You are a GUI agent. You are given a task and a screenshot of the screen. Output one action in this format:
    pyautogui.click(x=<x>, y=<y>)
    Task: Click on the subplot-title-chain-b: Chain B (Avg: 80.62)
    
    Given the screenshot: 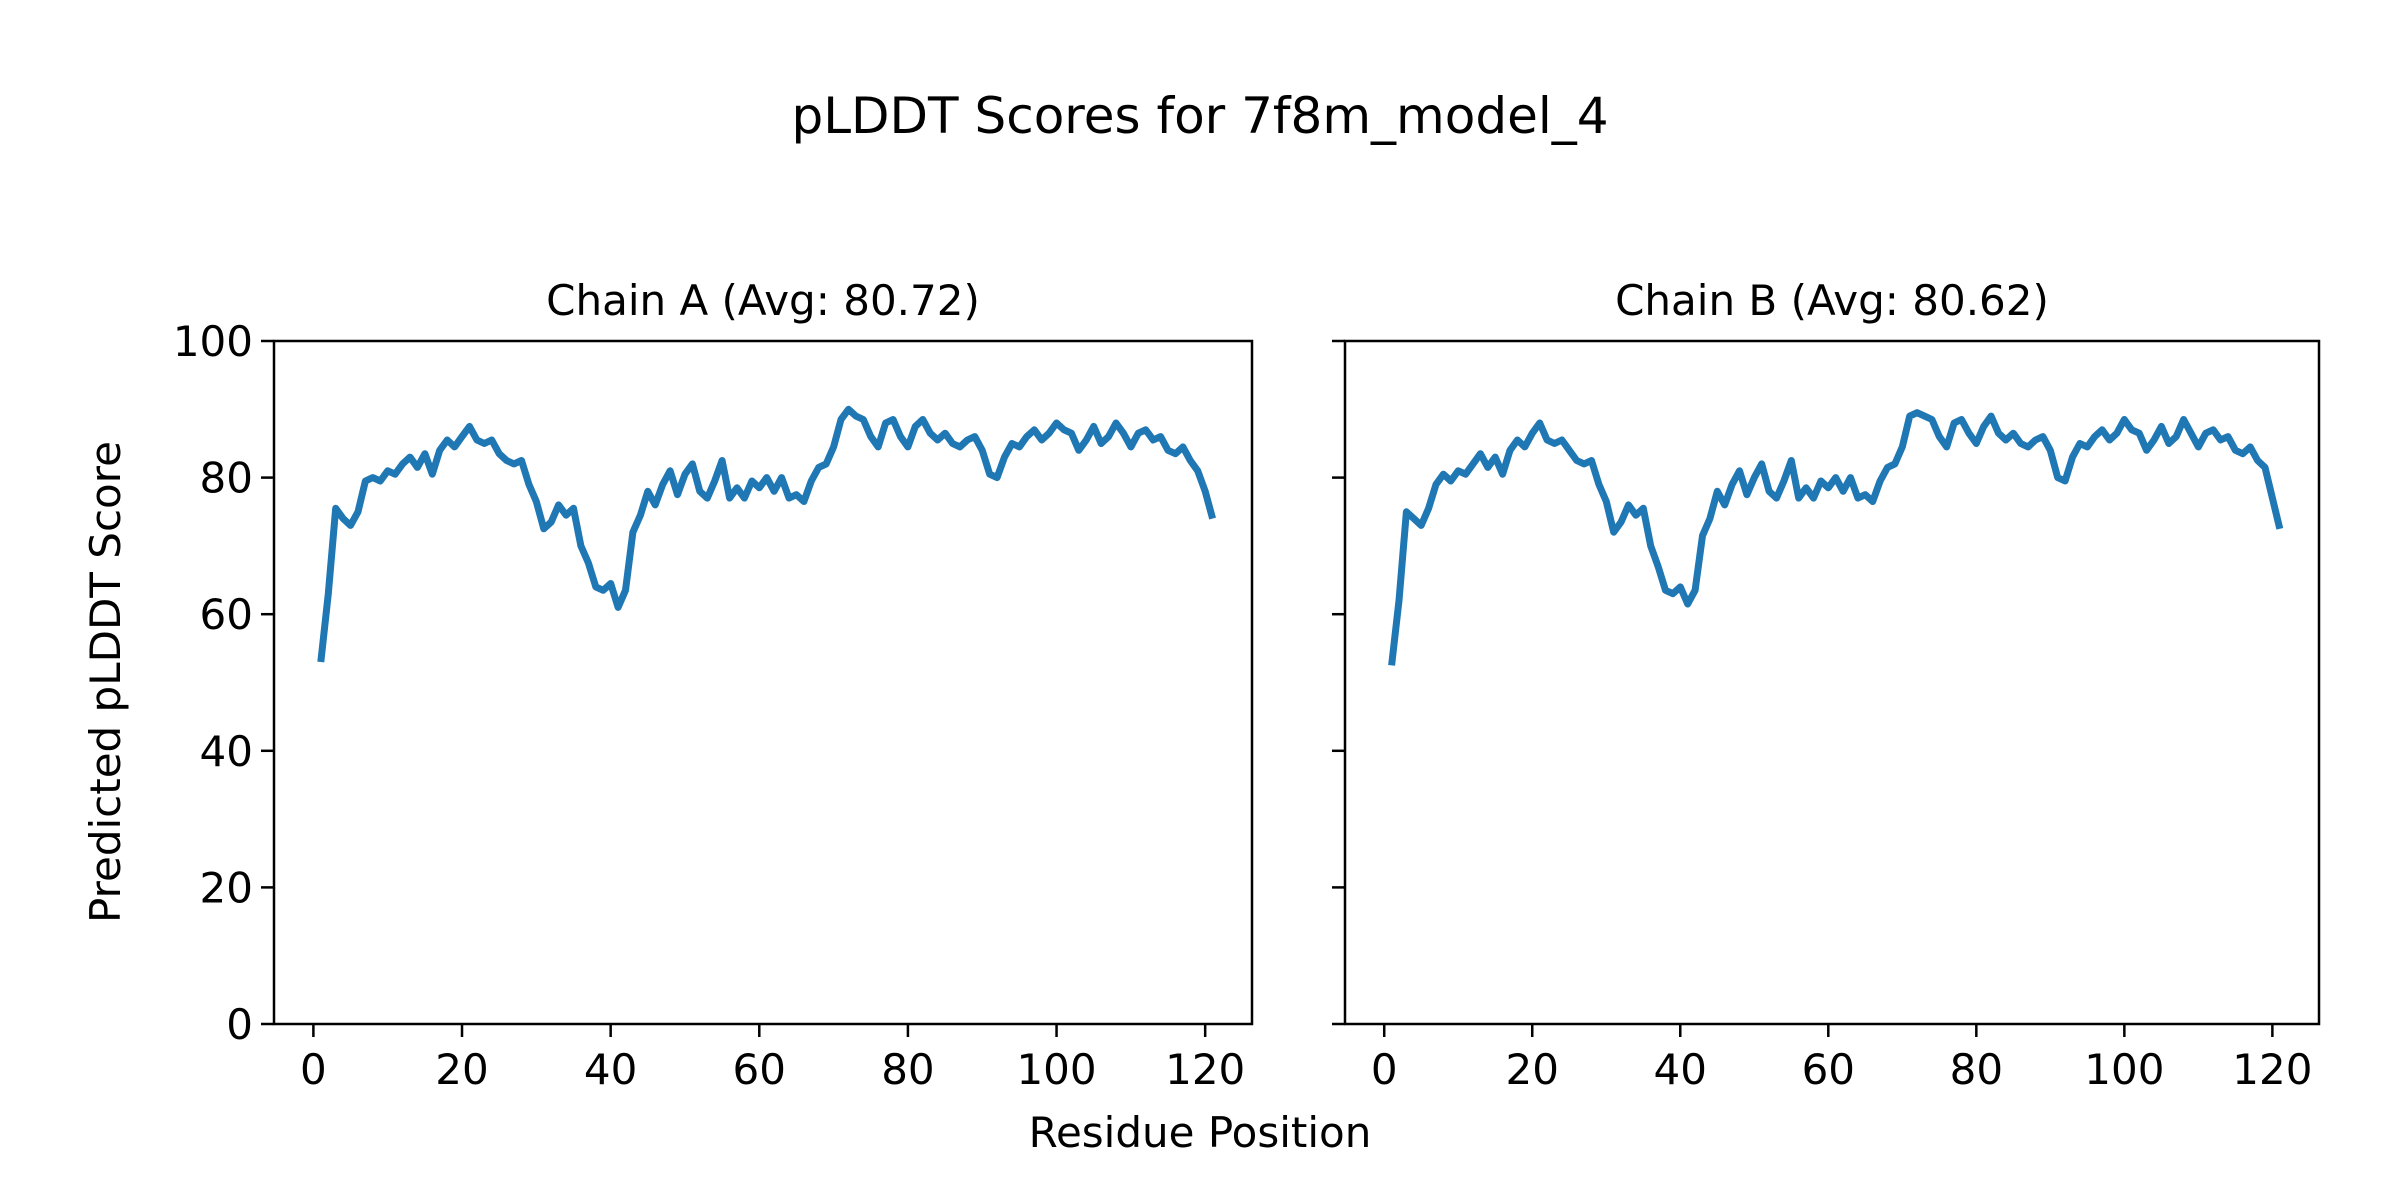 What is the action you would take?
    pyautogui.click(x=1832, y=300)
    